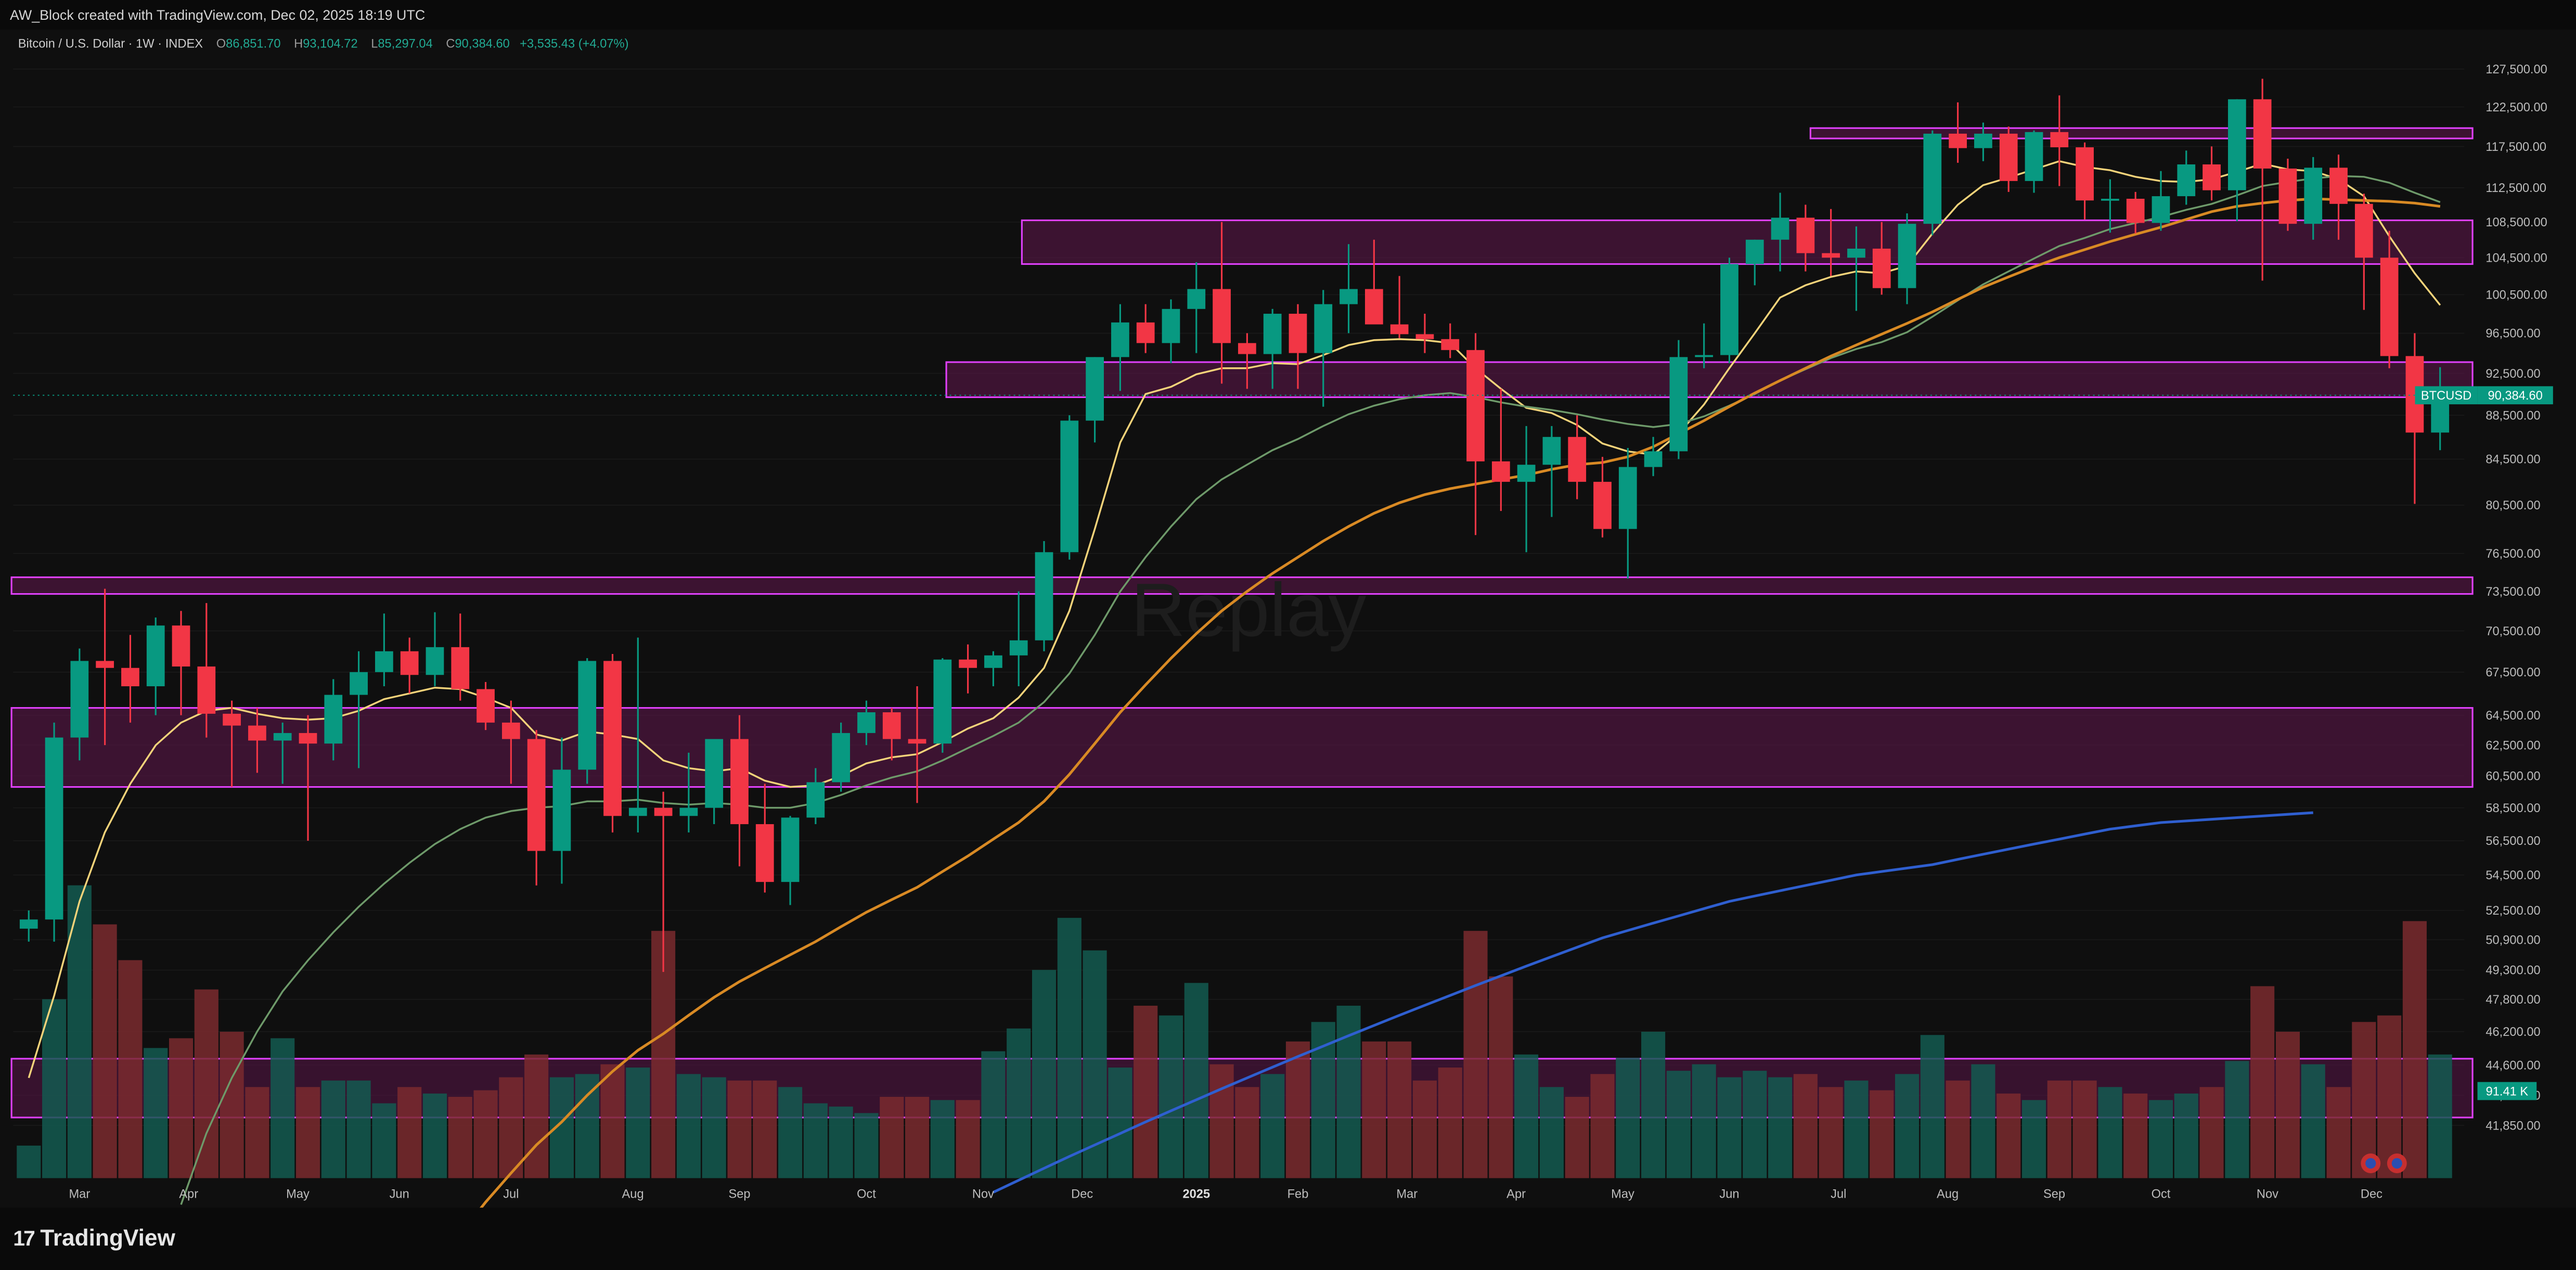 The image size is (2576, 1270). What do you see at coordinates (2396, 1163) in the screenshot?
I see `us-flag-event-icon-inner` at bounding box center [2396, 1163].